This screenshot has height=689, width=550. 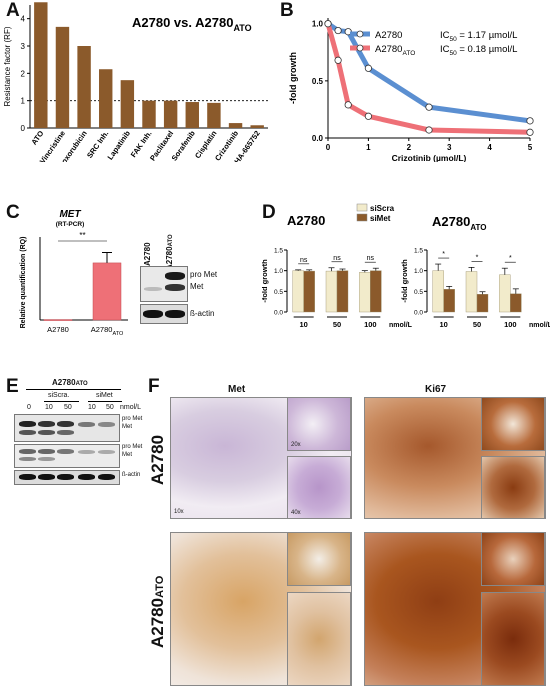 What do you see at coordinates (382, 208) in the screenshot?
I see `d-legend-label: siScra` at bounding box center [382, 208].